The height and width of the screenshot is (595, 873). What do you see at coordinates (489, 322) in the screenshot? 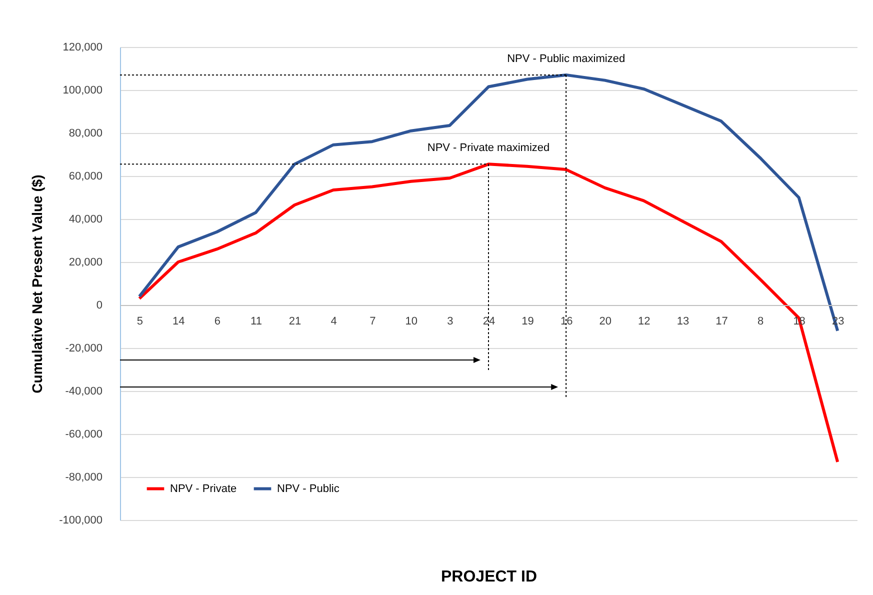
I see `x-tick-label: 24` at bounding box center [489, 322].